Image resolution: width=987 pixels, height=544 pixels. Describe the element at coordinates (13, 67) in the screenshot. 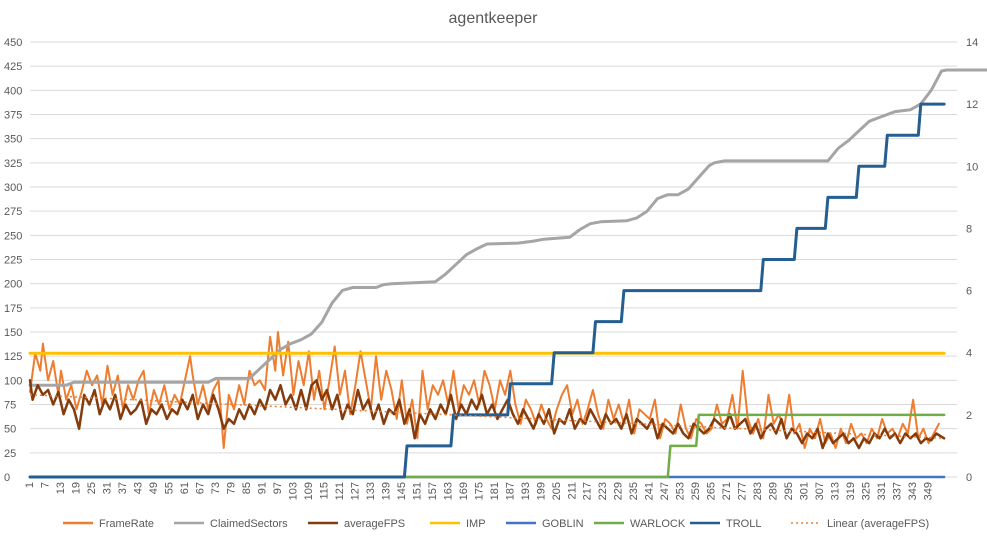

I see `left-tick-label: 425` at that location.